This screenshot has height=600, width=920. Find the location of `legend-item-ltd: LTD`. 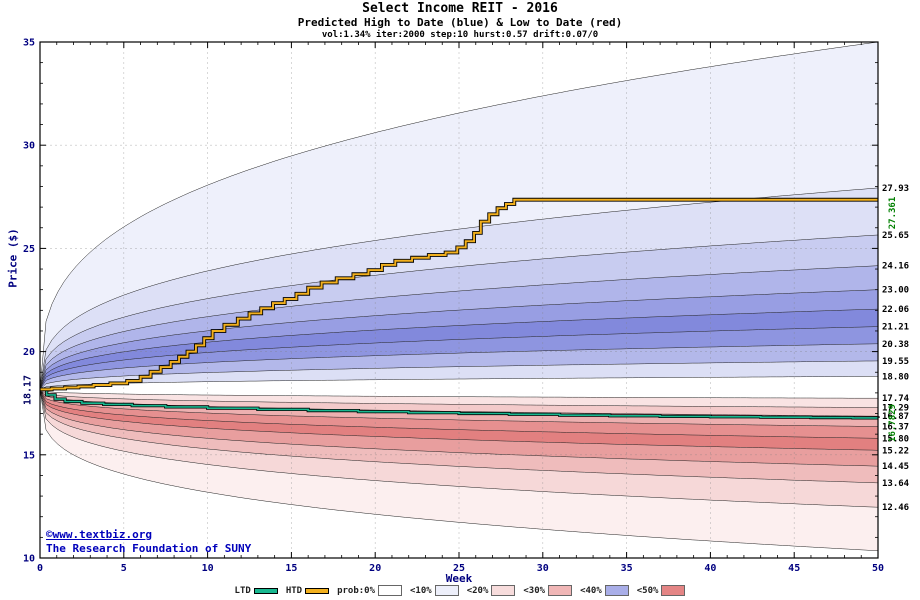

legend-item-ltd: LTD is located at coordinates (256, 591).